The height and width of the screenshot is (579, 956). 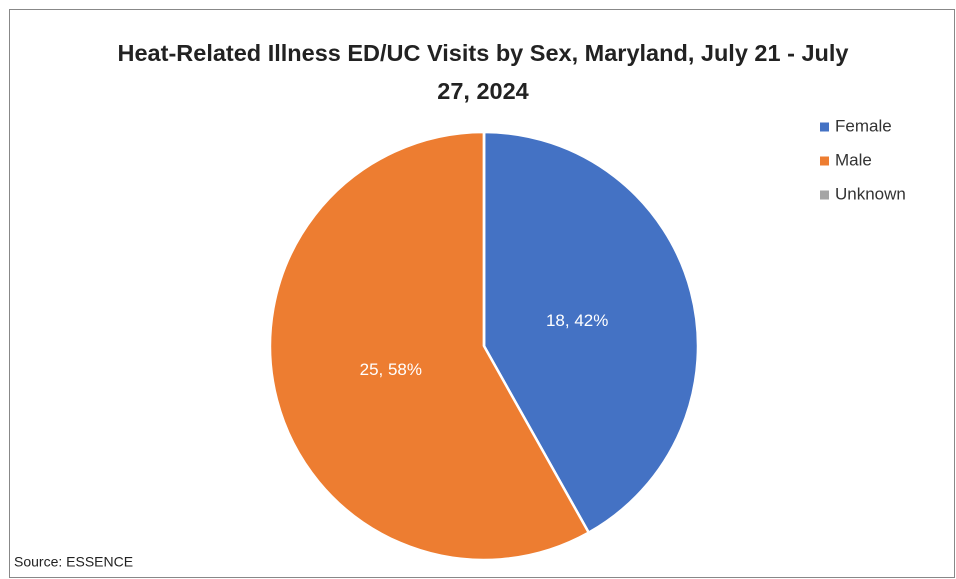 I want to click on data-label: 25, 58%, so click(x=391, y=369).